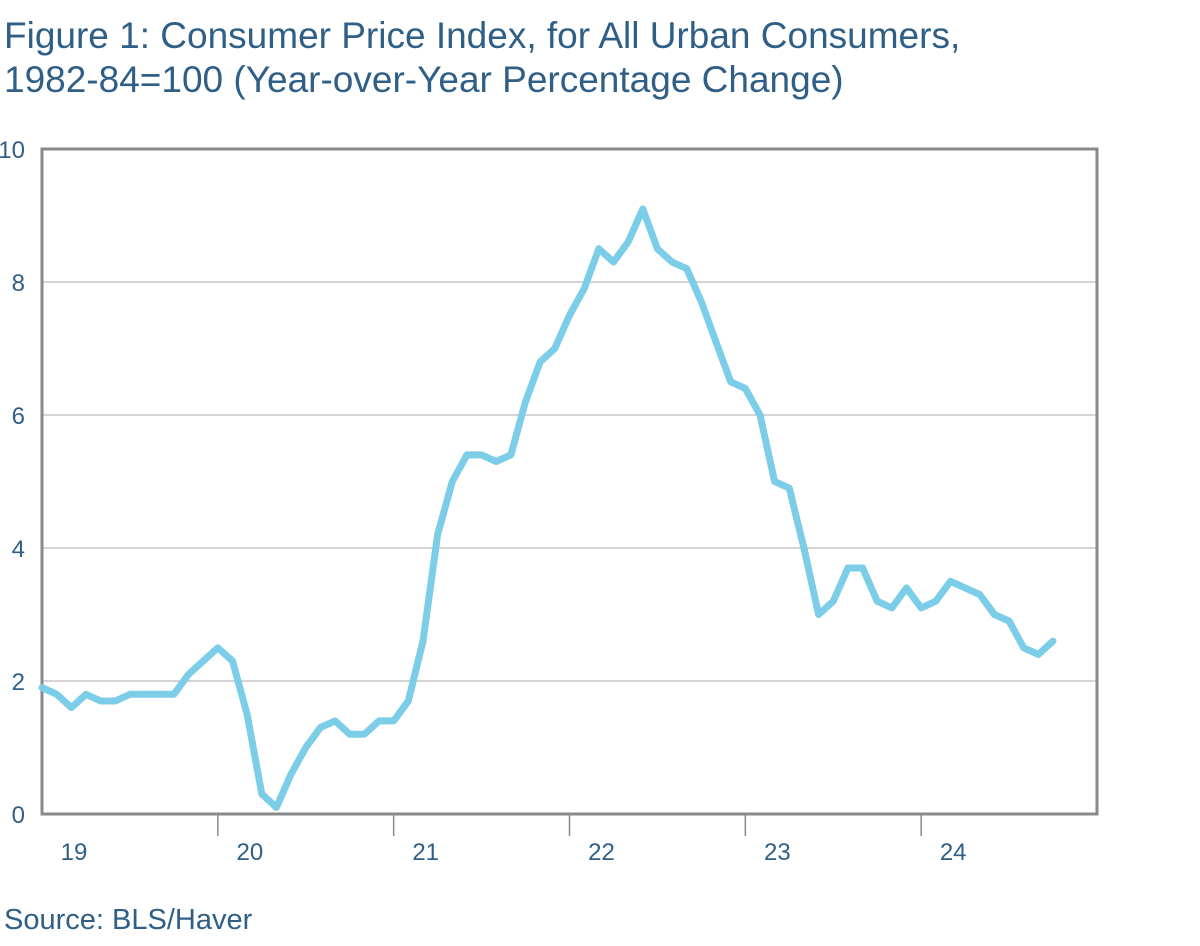 This screenshot has height=946, width=1200. What do you see at coordinates (74, 852) in the screenshot?
I see `x-tick-label: 19` at bounding box center [74, 852].